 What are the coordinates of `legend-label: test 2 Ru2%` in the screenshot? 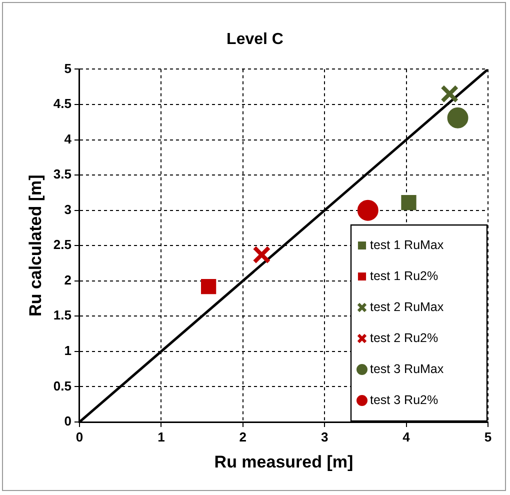 It's located at (404, 337).